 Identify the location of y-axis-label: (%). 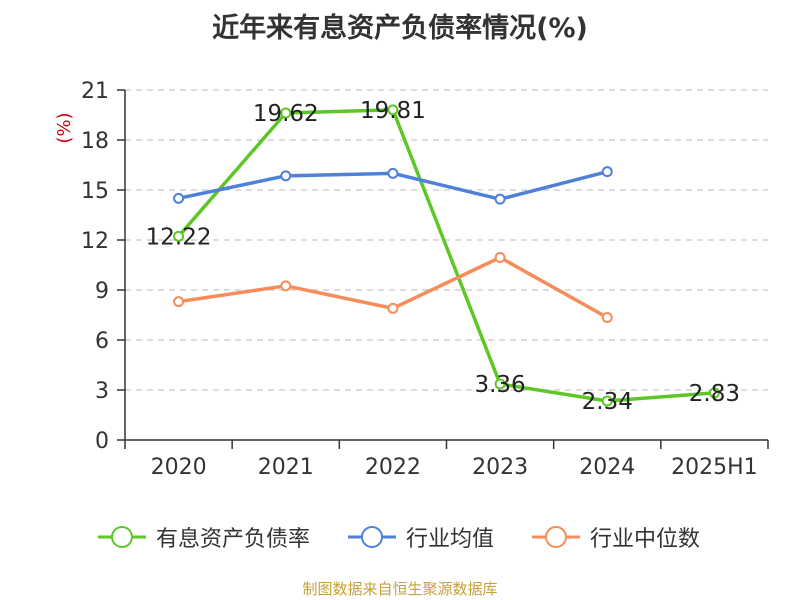
(64, 127).